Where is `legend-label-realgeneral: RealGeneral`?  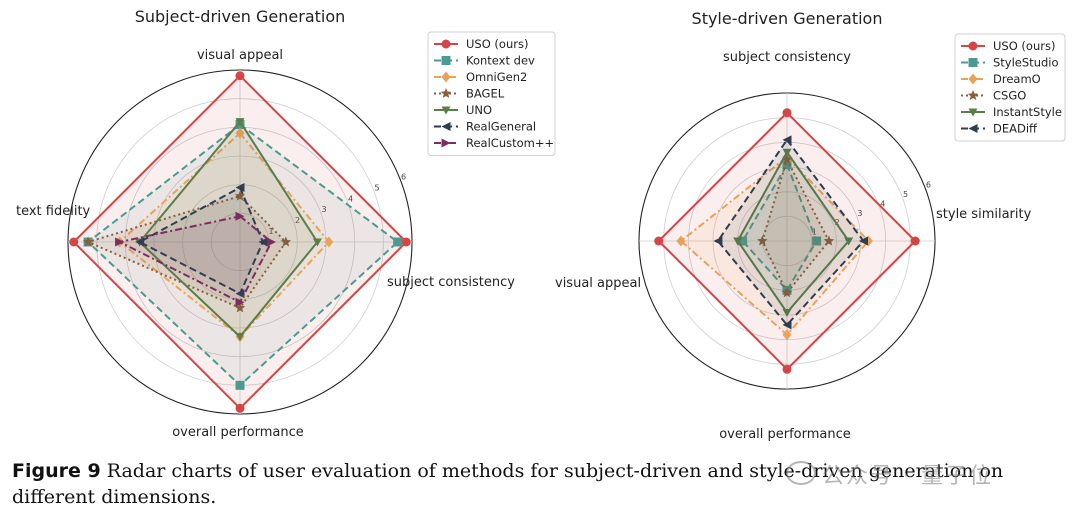 legend-label-realgeneral: RealGeneral is located at coordinates (501, 127).